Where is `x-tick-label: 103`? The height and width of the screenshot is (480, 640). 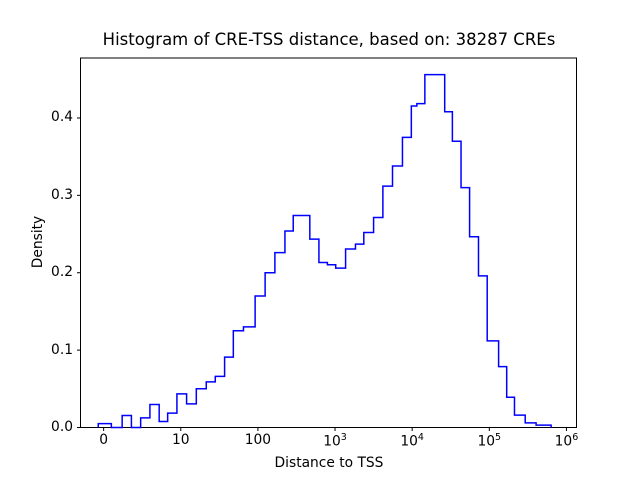
x-tick-label: 103 is located at coordinates (335, 441).